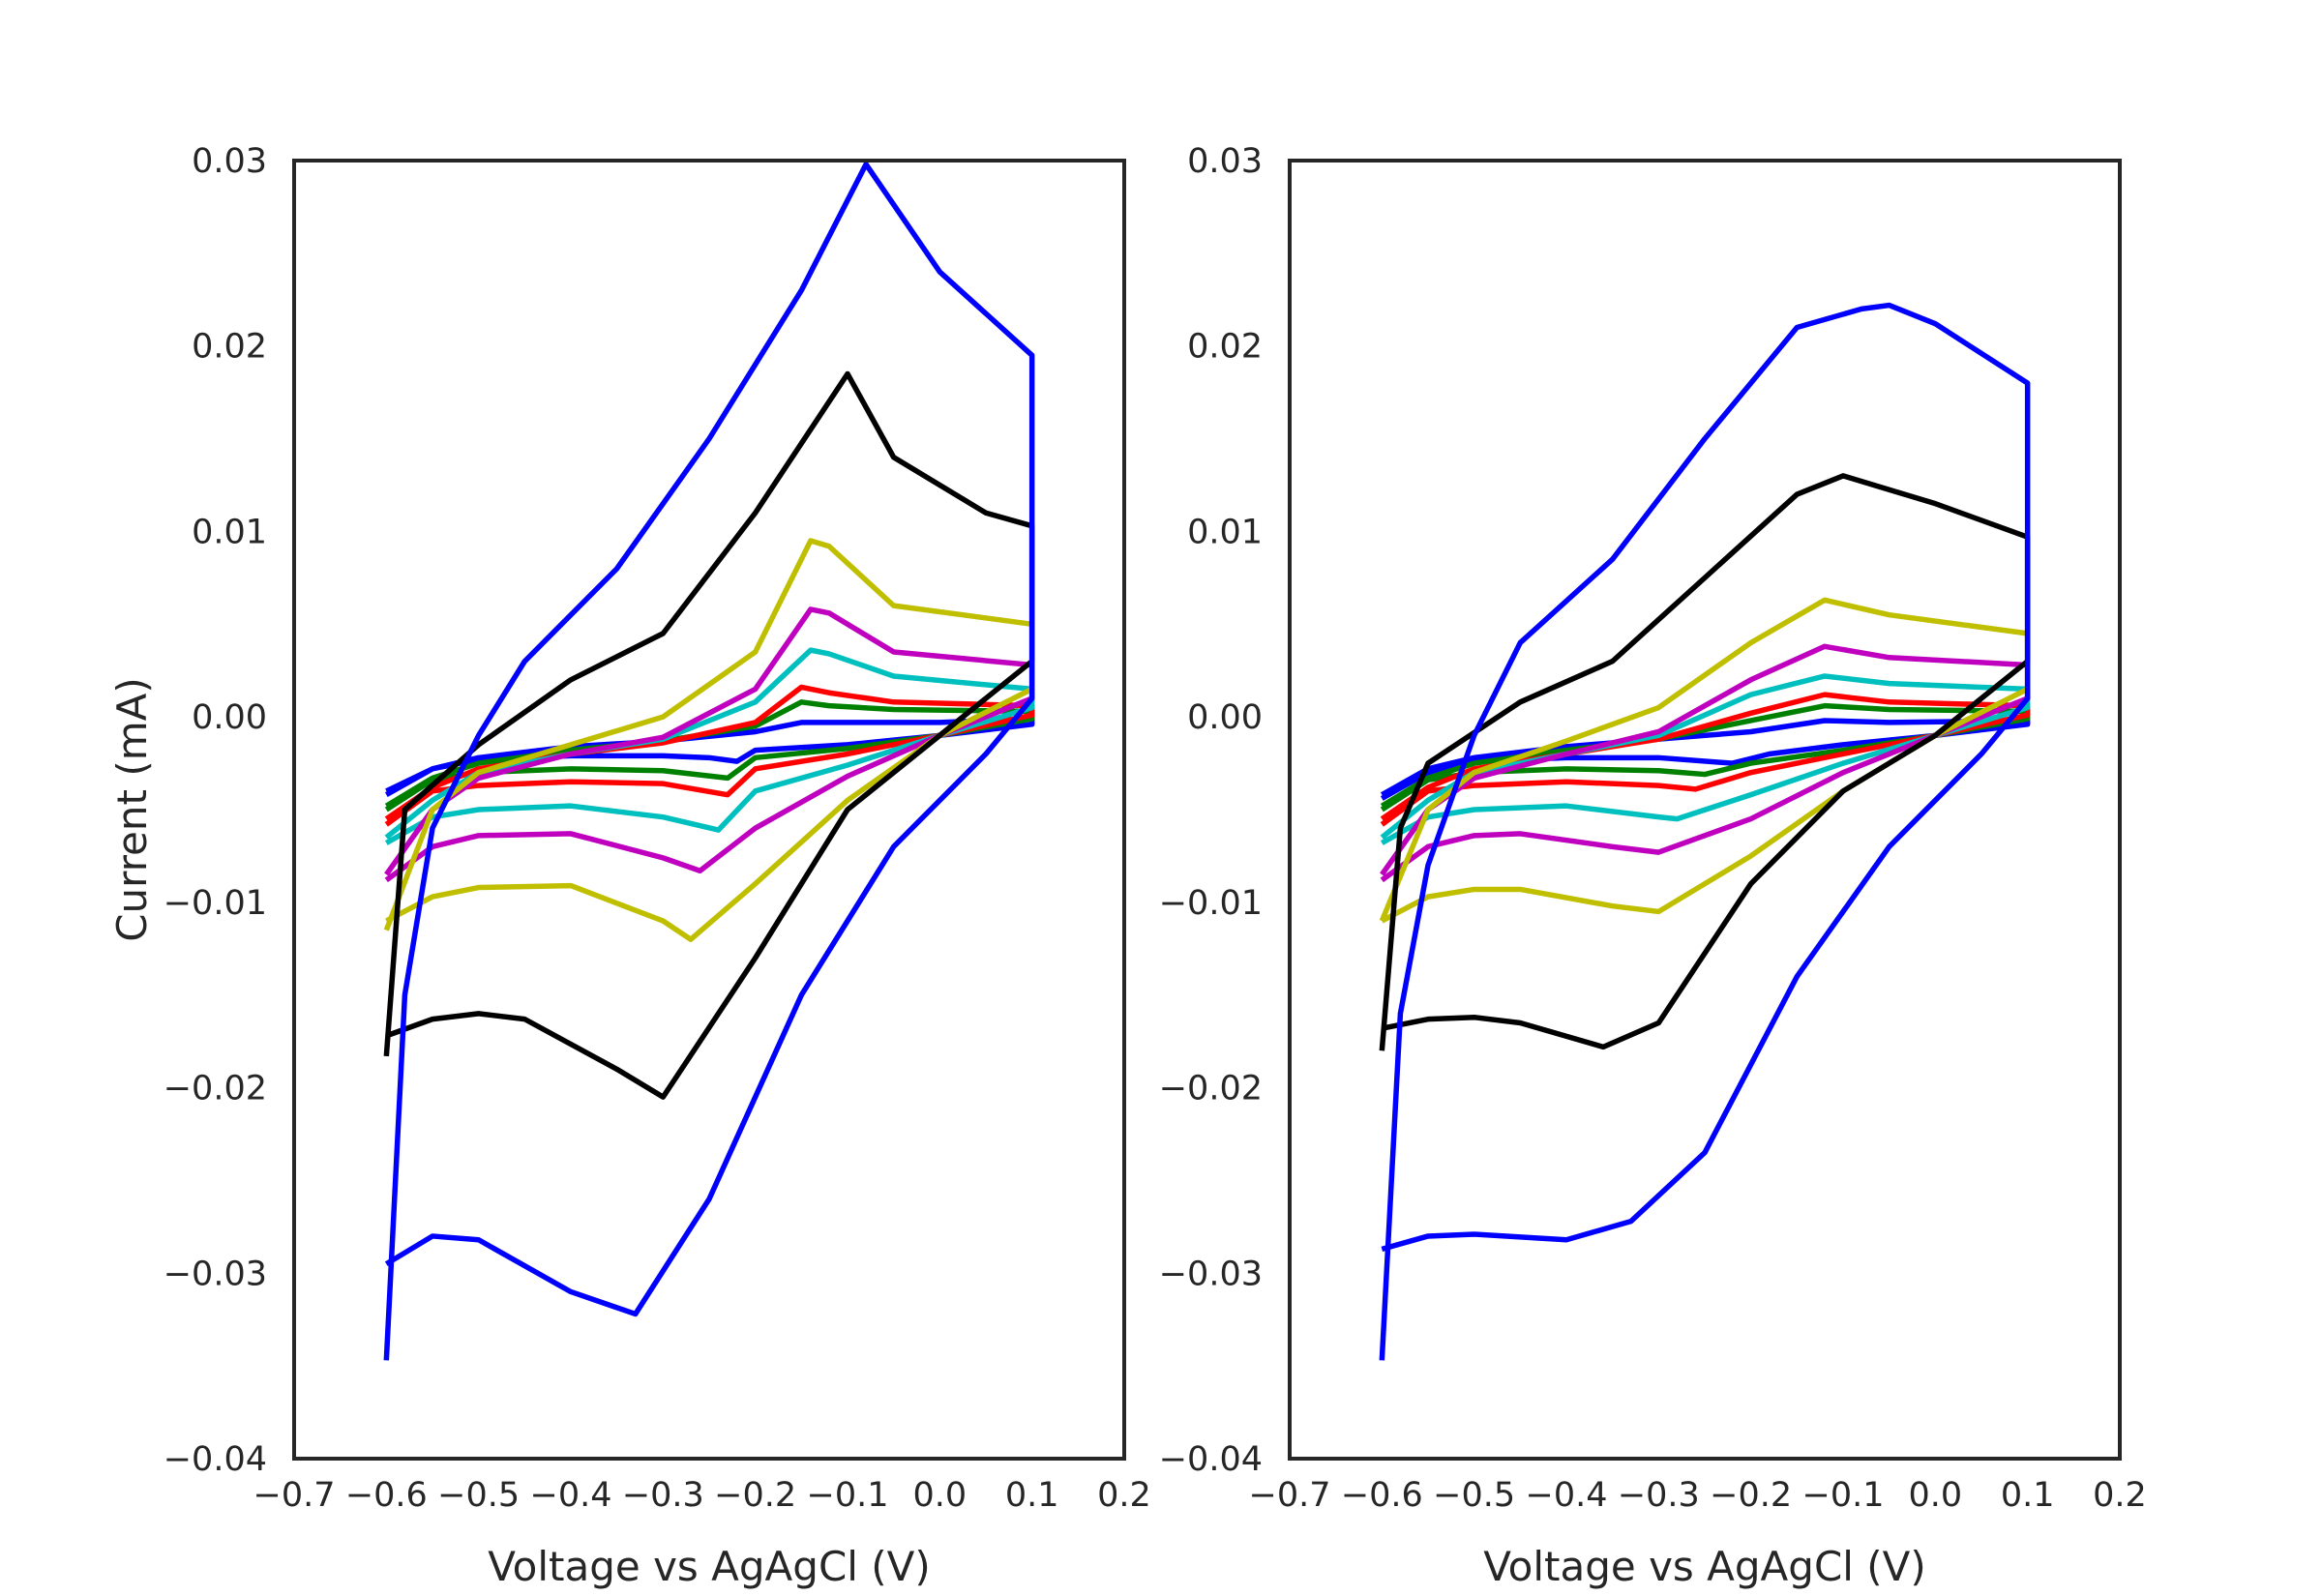 This screenshot has width=2322, height=1596. I want to click on right-panel-y-tick-label: 0.01, so click(1225, 532).